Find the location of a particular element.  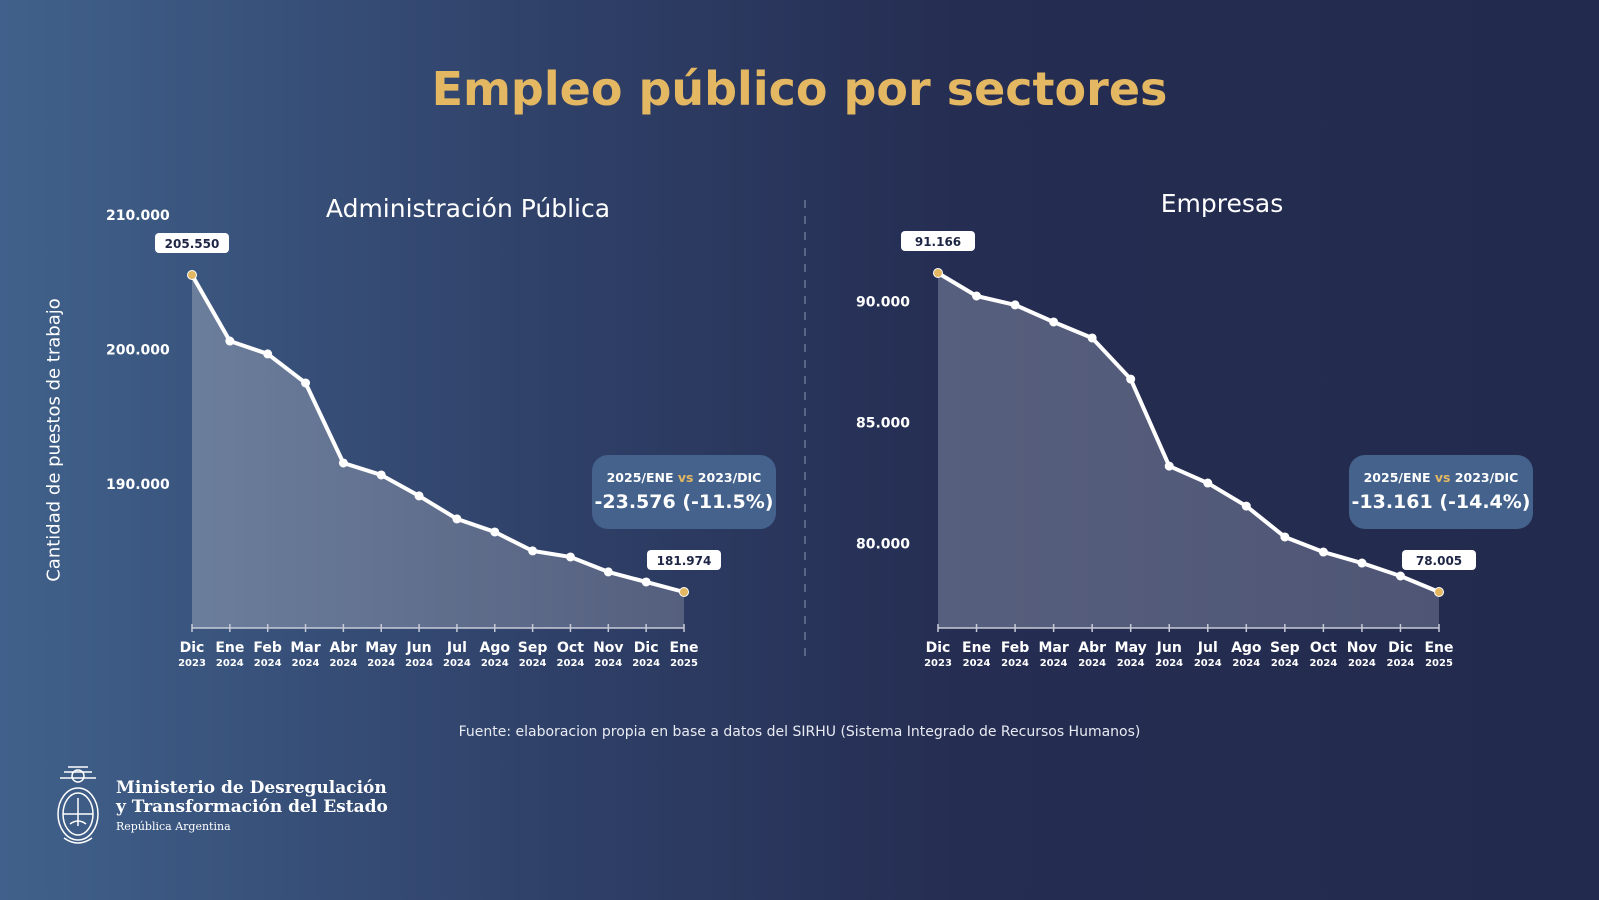

callout-value: -23.576 (-11.5%) is located at coordinates (684, 502).